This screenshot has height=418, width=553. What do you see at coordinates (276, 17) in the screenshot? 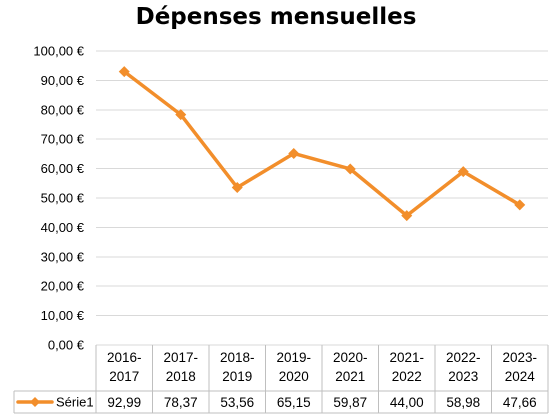
I see `chart-title: Dépenses mensuelles` at bounding box center [276, 17].